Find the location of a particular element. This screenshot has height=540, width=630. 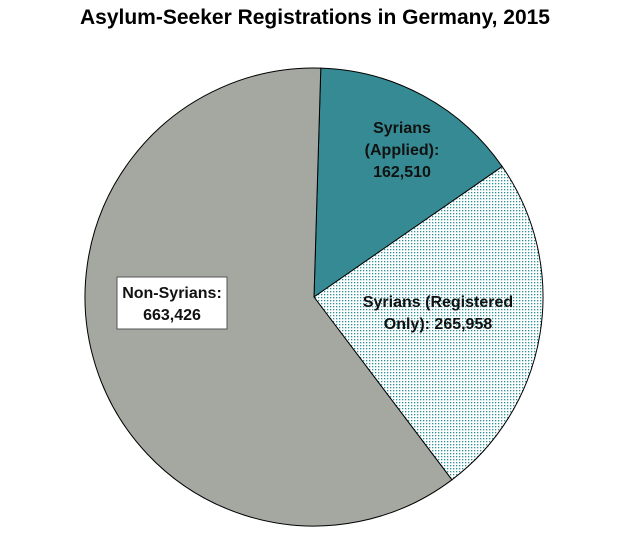

data-label: Syrians is located at coordinates (402, 128).